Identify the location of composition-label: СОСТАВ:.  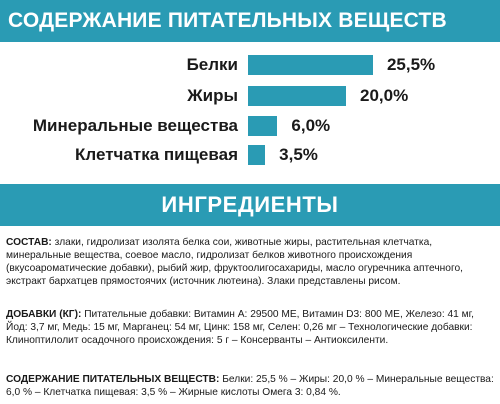
(29, 242).